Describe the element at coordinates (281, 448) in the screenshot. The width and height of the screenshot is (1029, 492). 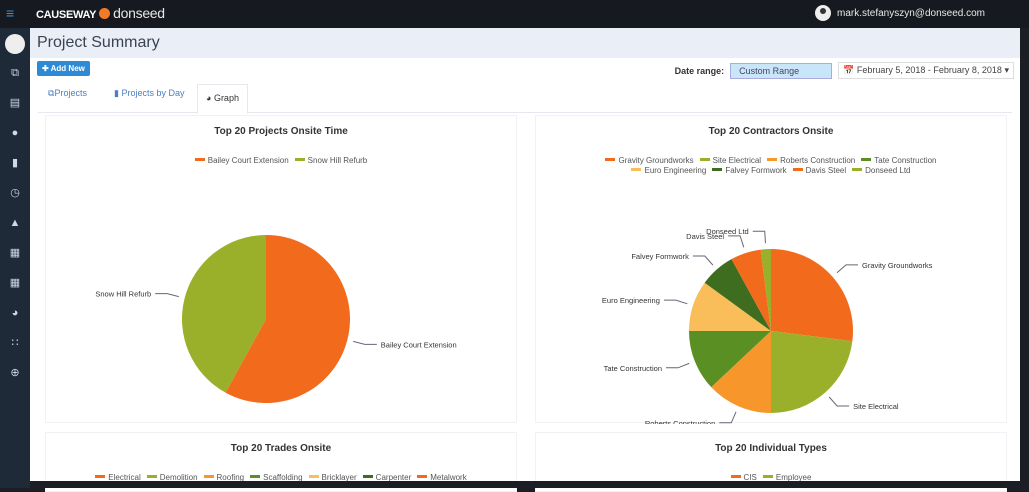
I see `chart-title: Top 20 Trades Onsite` at that location.